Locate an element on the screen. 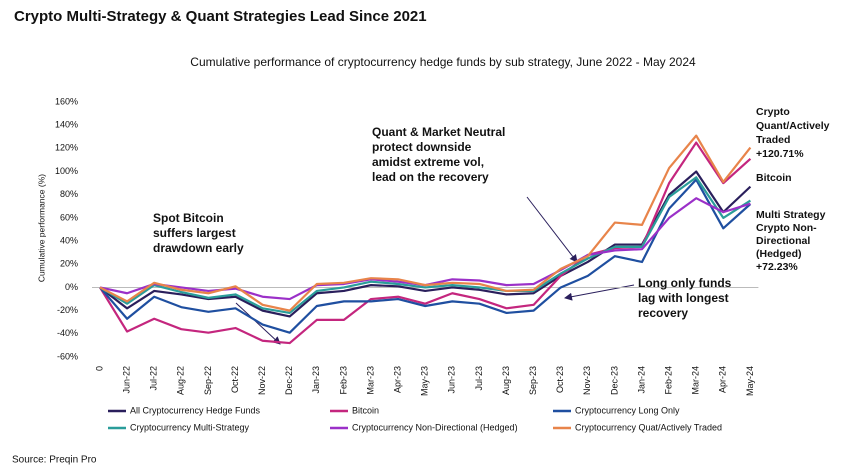 The height and width of the screenshot is (476, 842). x-tick-label: Aug-23 is located at coordinates (506, 380).